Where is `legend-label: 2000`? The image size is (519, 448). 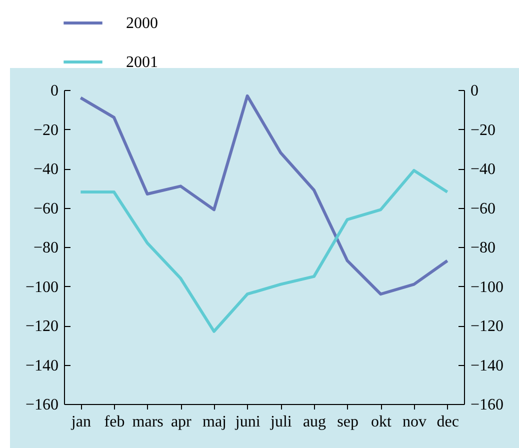 legend-label: 2000 is located at coordinates (142, 23).